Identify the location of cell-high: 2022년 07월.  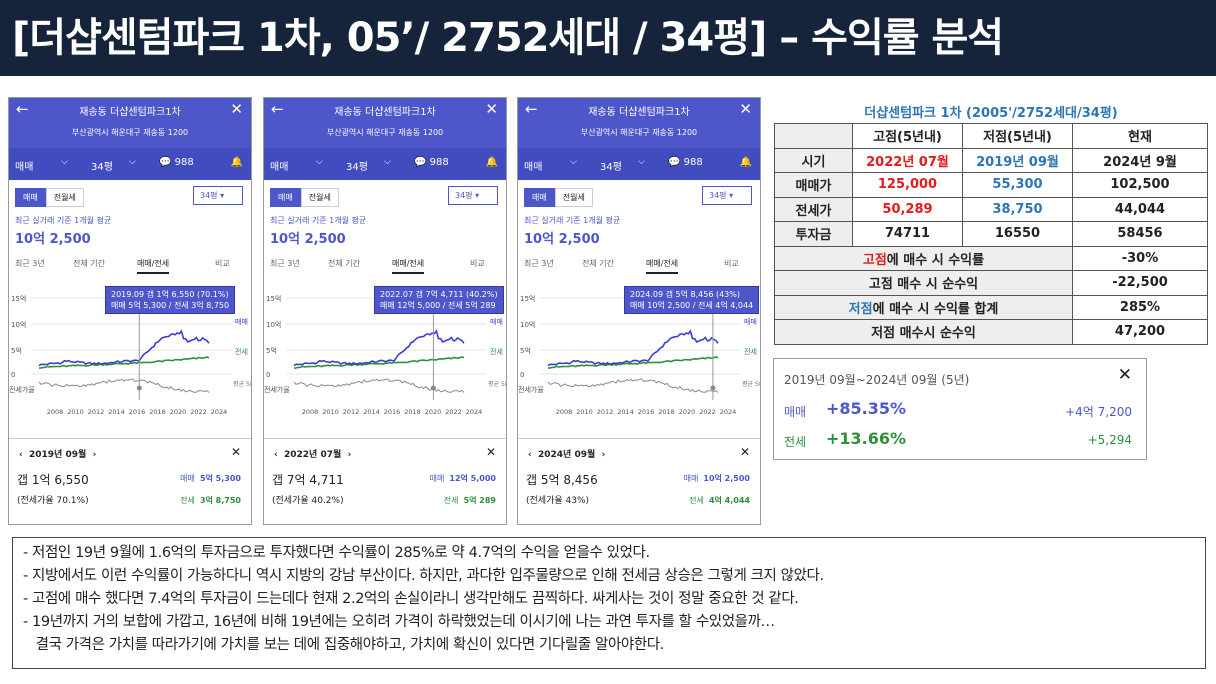
(907, 160).